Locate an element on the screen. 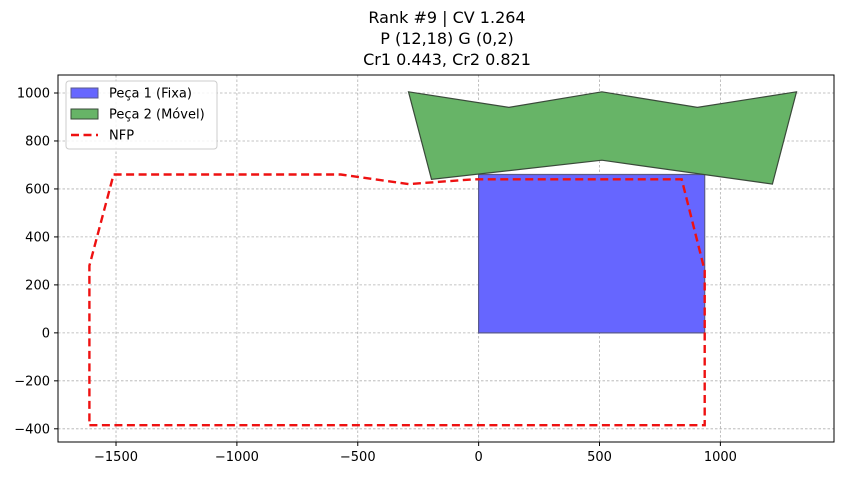 The width and height of the screenshot is (842, 477). y-tick-label: −200 is located at coordinates (32, 381).